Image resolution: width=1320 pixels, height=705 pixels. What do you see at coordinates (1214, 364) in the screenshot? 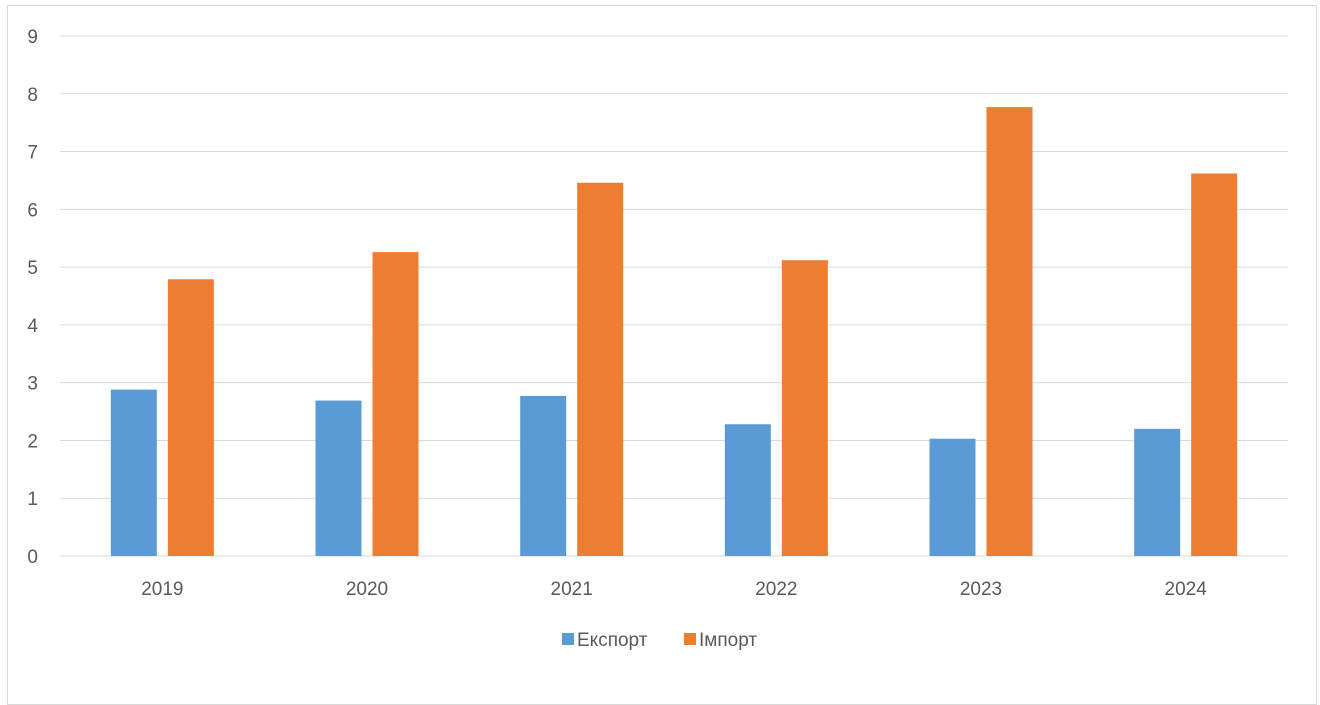
I see `bar-import-2024` at bounding box center [1214, 364].